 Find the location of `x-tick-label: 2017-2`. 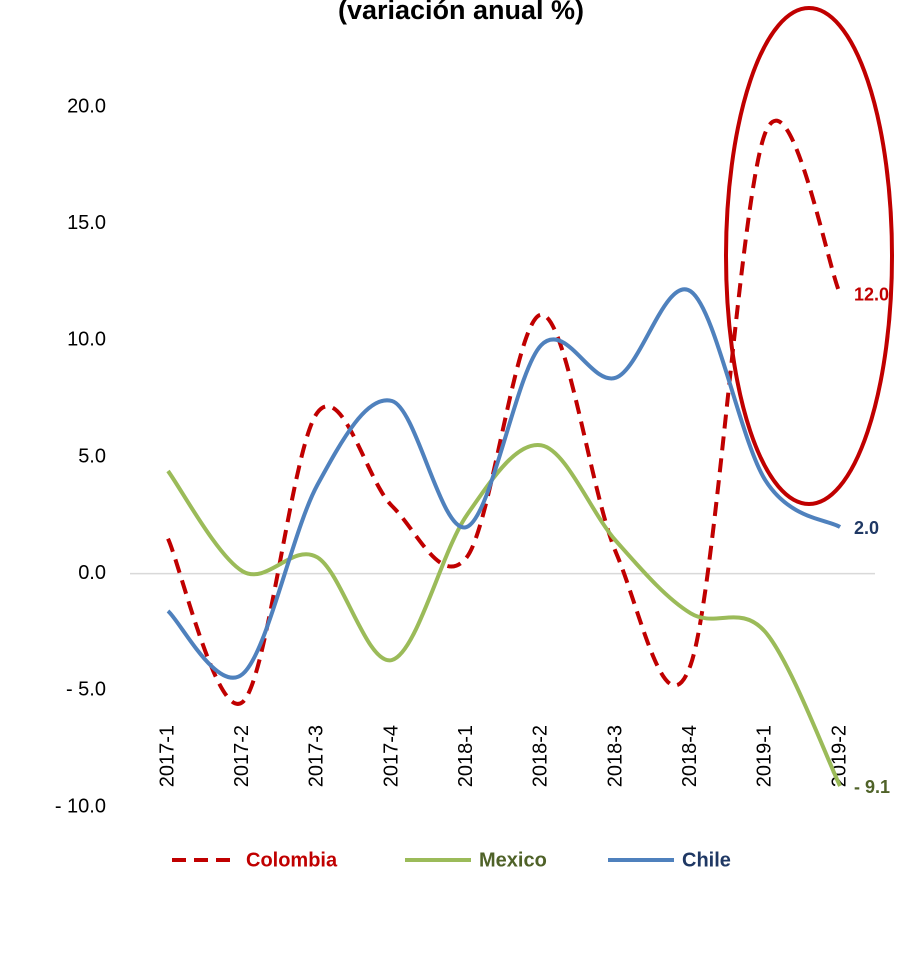

x-tick-label: 2017-2 is located at coordinates (242, 756).